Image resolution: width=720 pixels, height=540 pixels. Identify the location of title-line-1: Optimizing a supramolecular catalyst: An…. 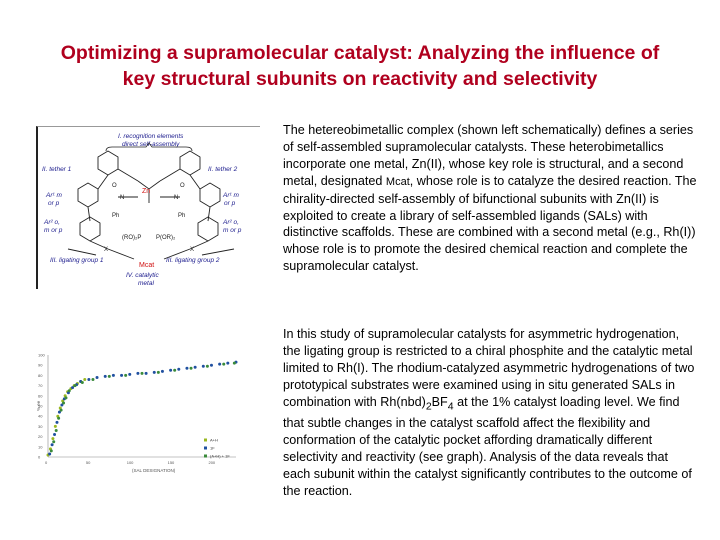
(360, 53).